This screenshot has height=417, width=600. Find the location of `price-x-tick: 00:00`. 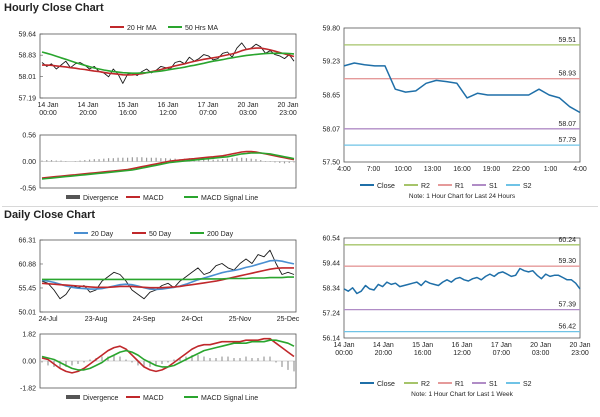

price-x-tick: 00:00 is located at coordinates (48, 113).